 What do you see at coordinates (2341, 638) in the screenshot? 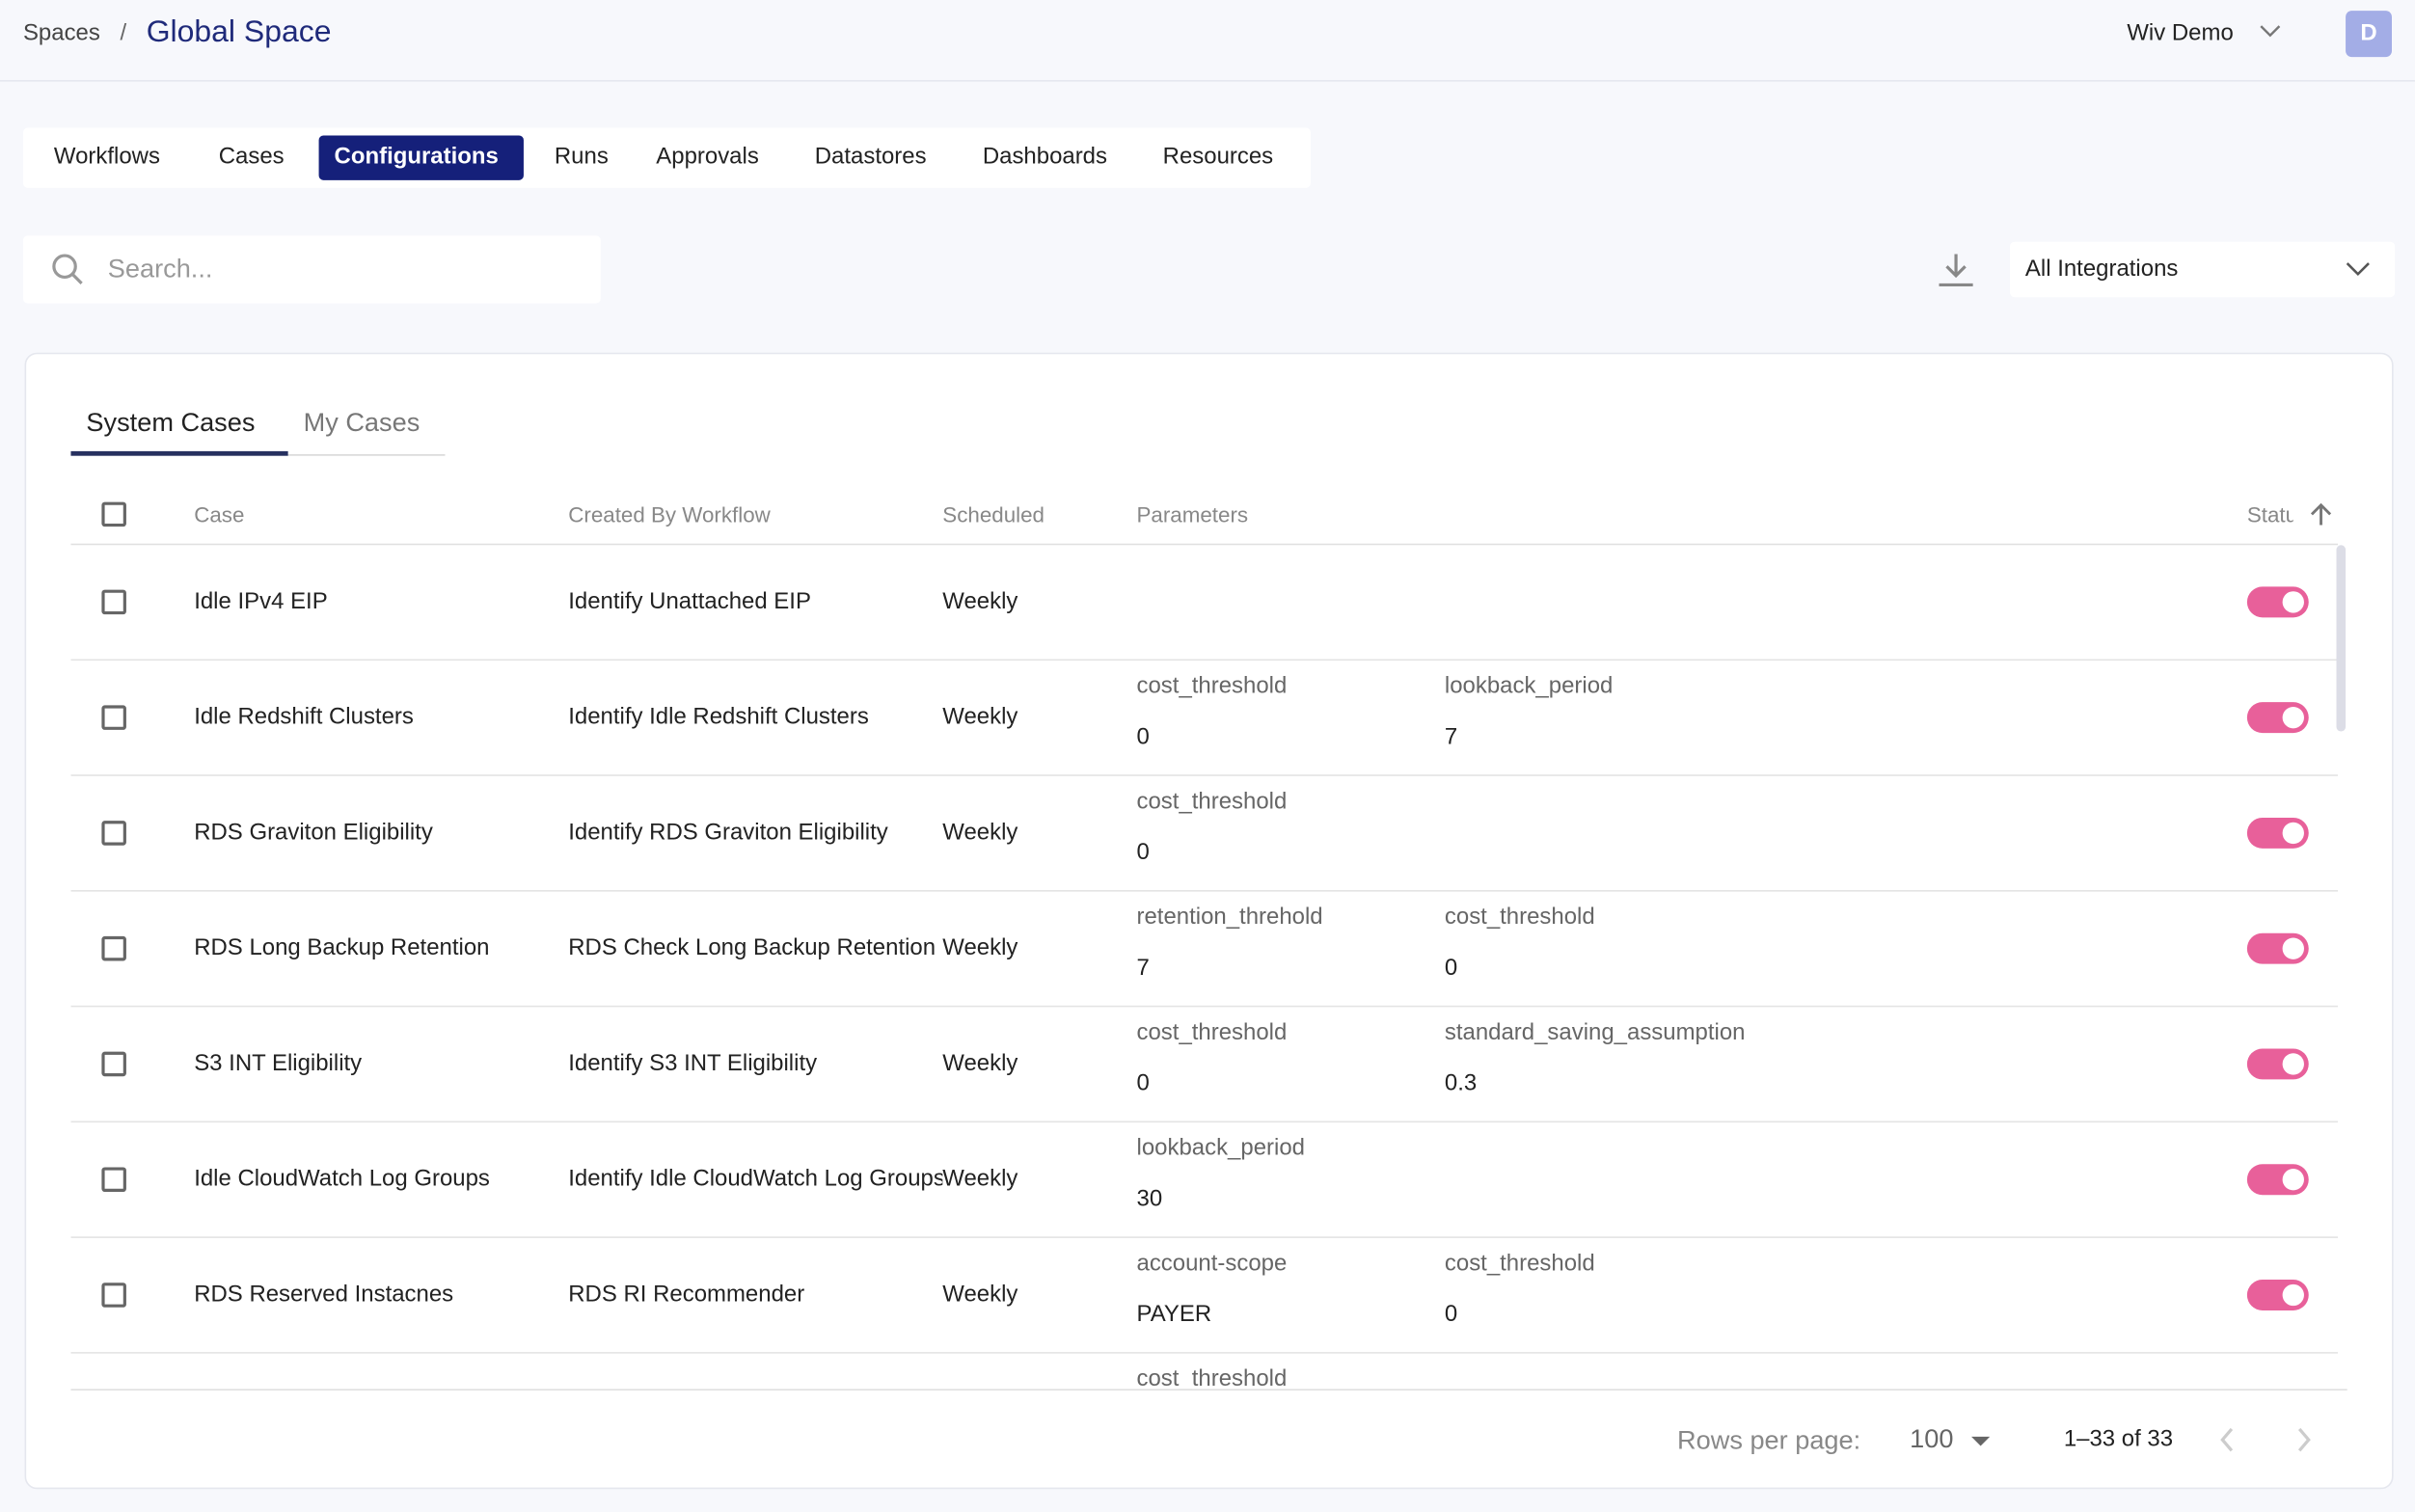
I see `scrollbar` at bounding box center [2341, 638].